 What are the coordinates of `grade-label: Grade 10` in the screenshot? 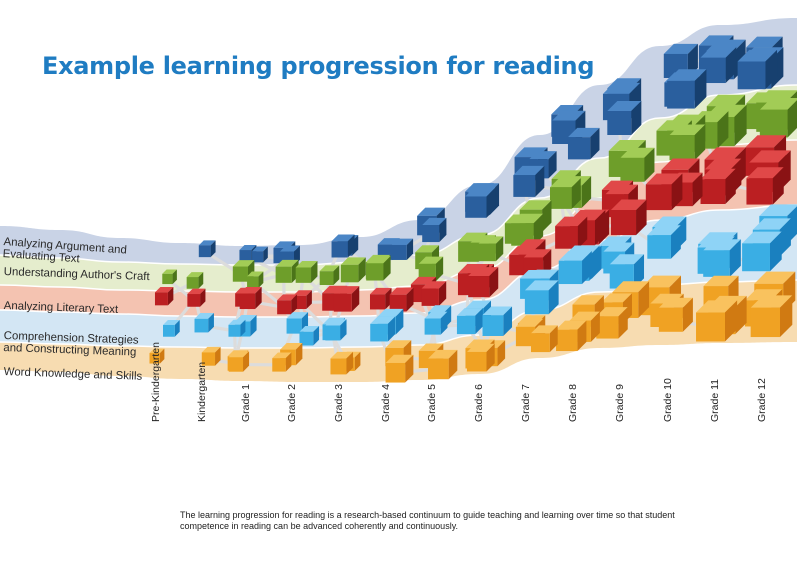 It's located at (668, 400).